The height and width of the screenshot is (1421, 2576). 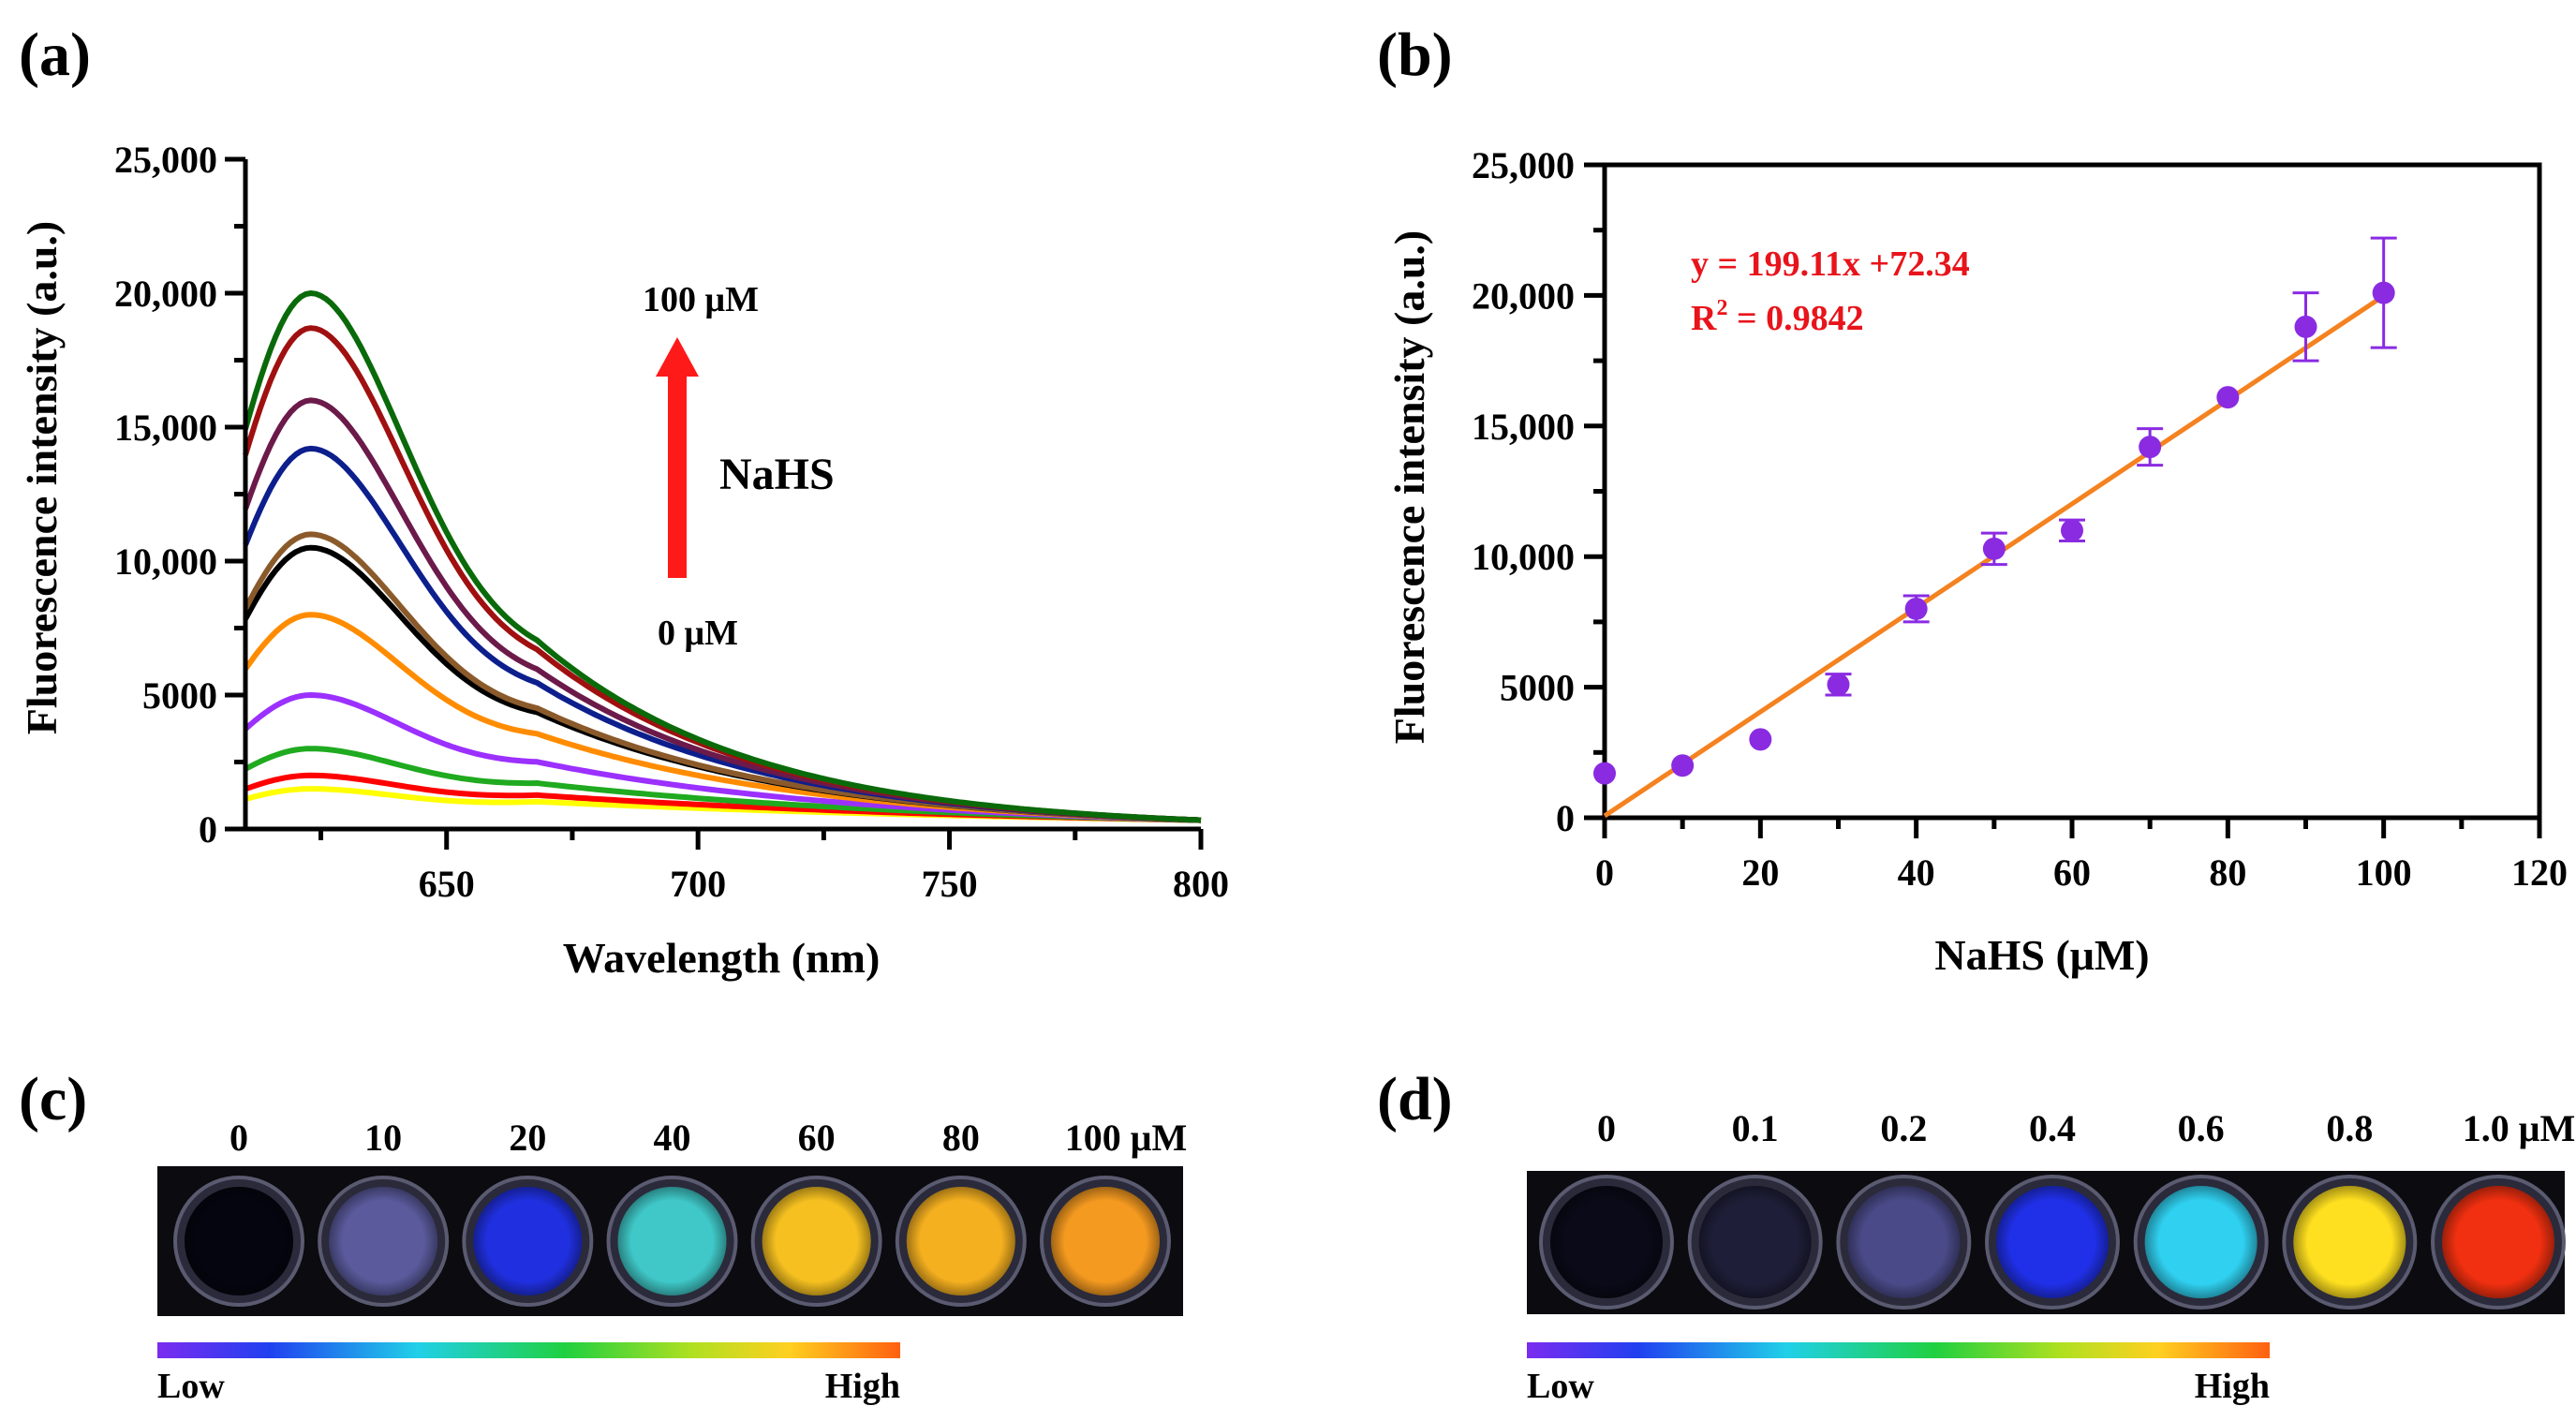 I want to click on well-concentration-label: 0.2, so click(x=1904, y=1128).